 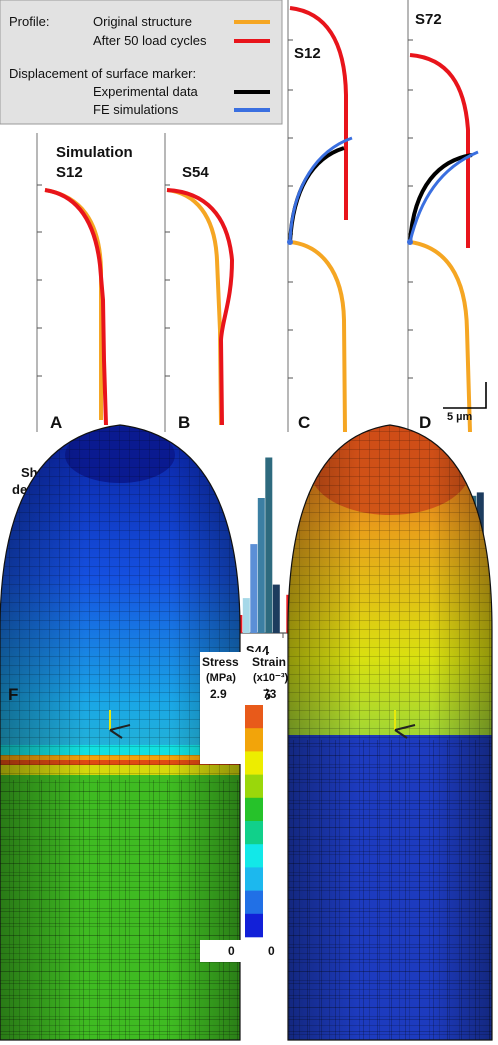 I want to click on f-axes-icon, so click(x=120, y=724).